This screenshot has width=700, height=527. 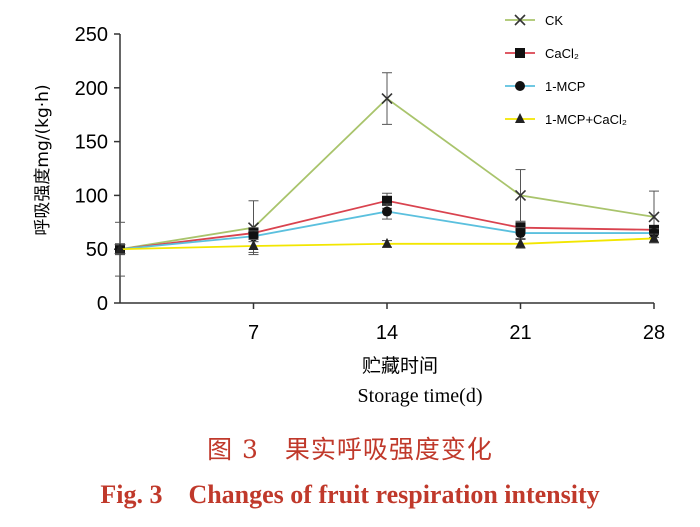 I want to click on x-tick-label: 21, so click(x=520, y=333).